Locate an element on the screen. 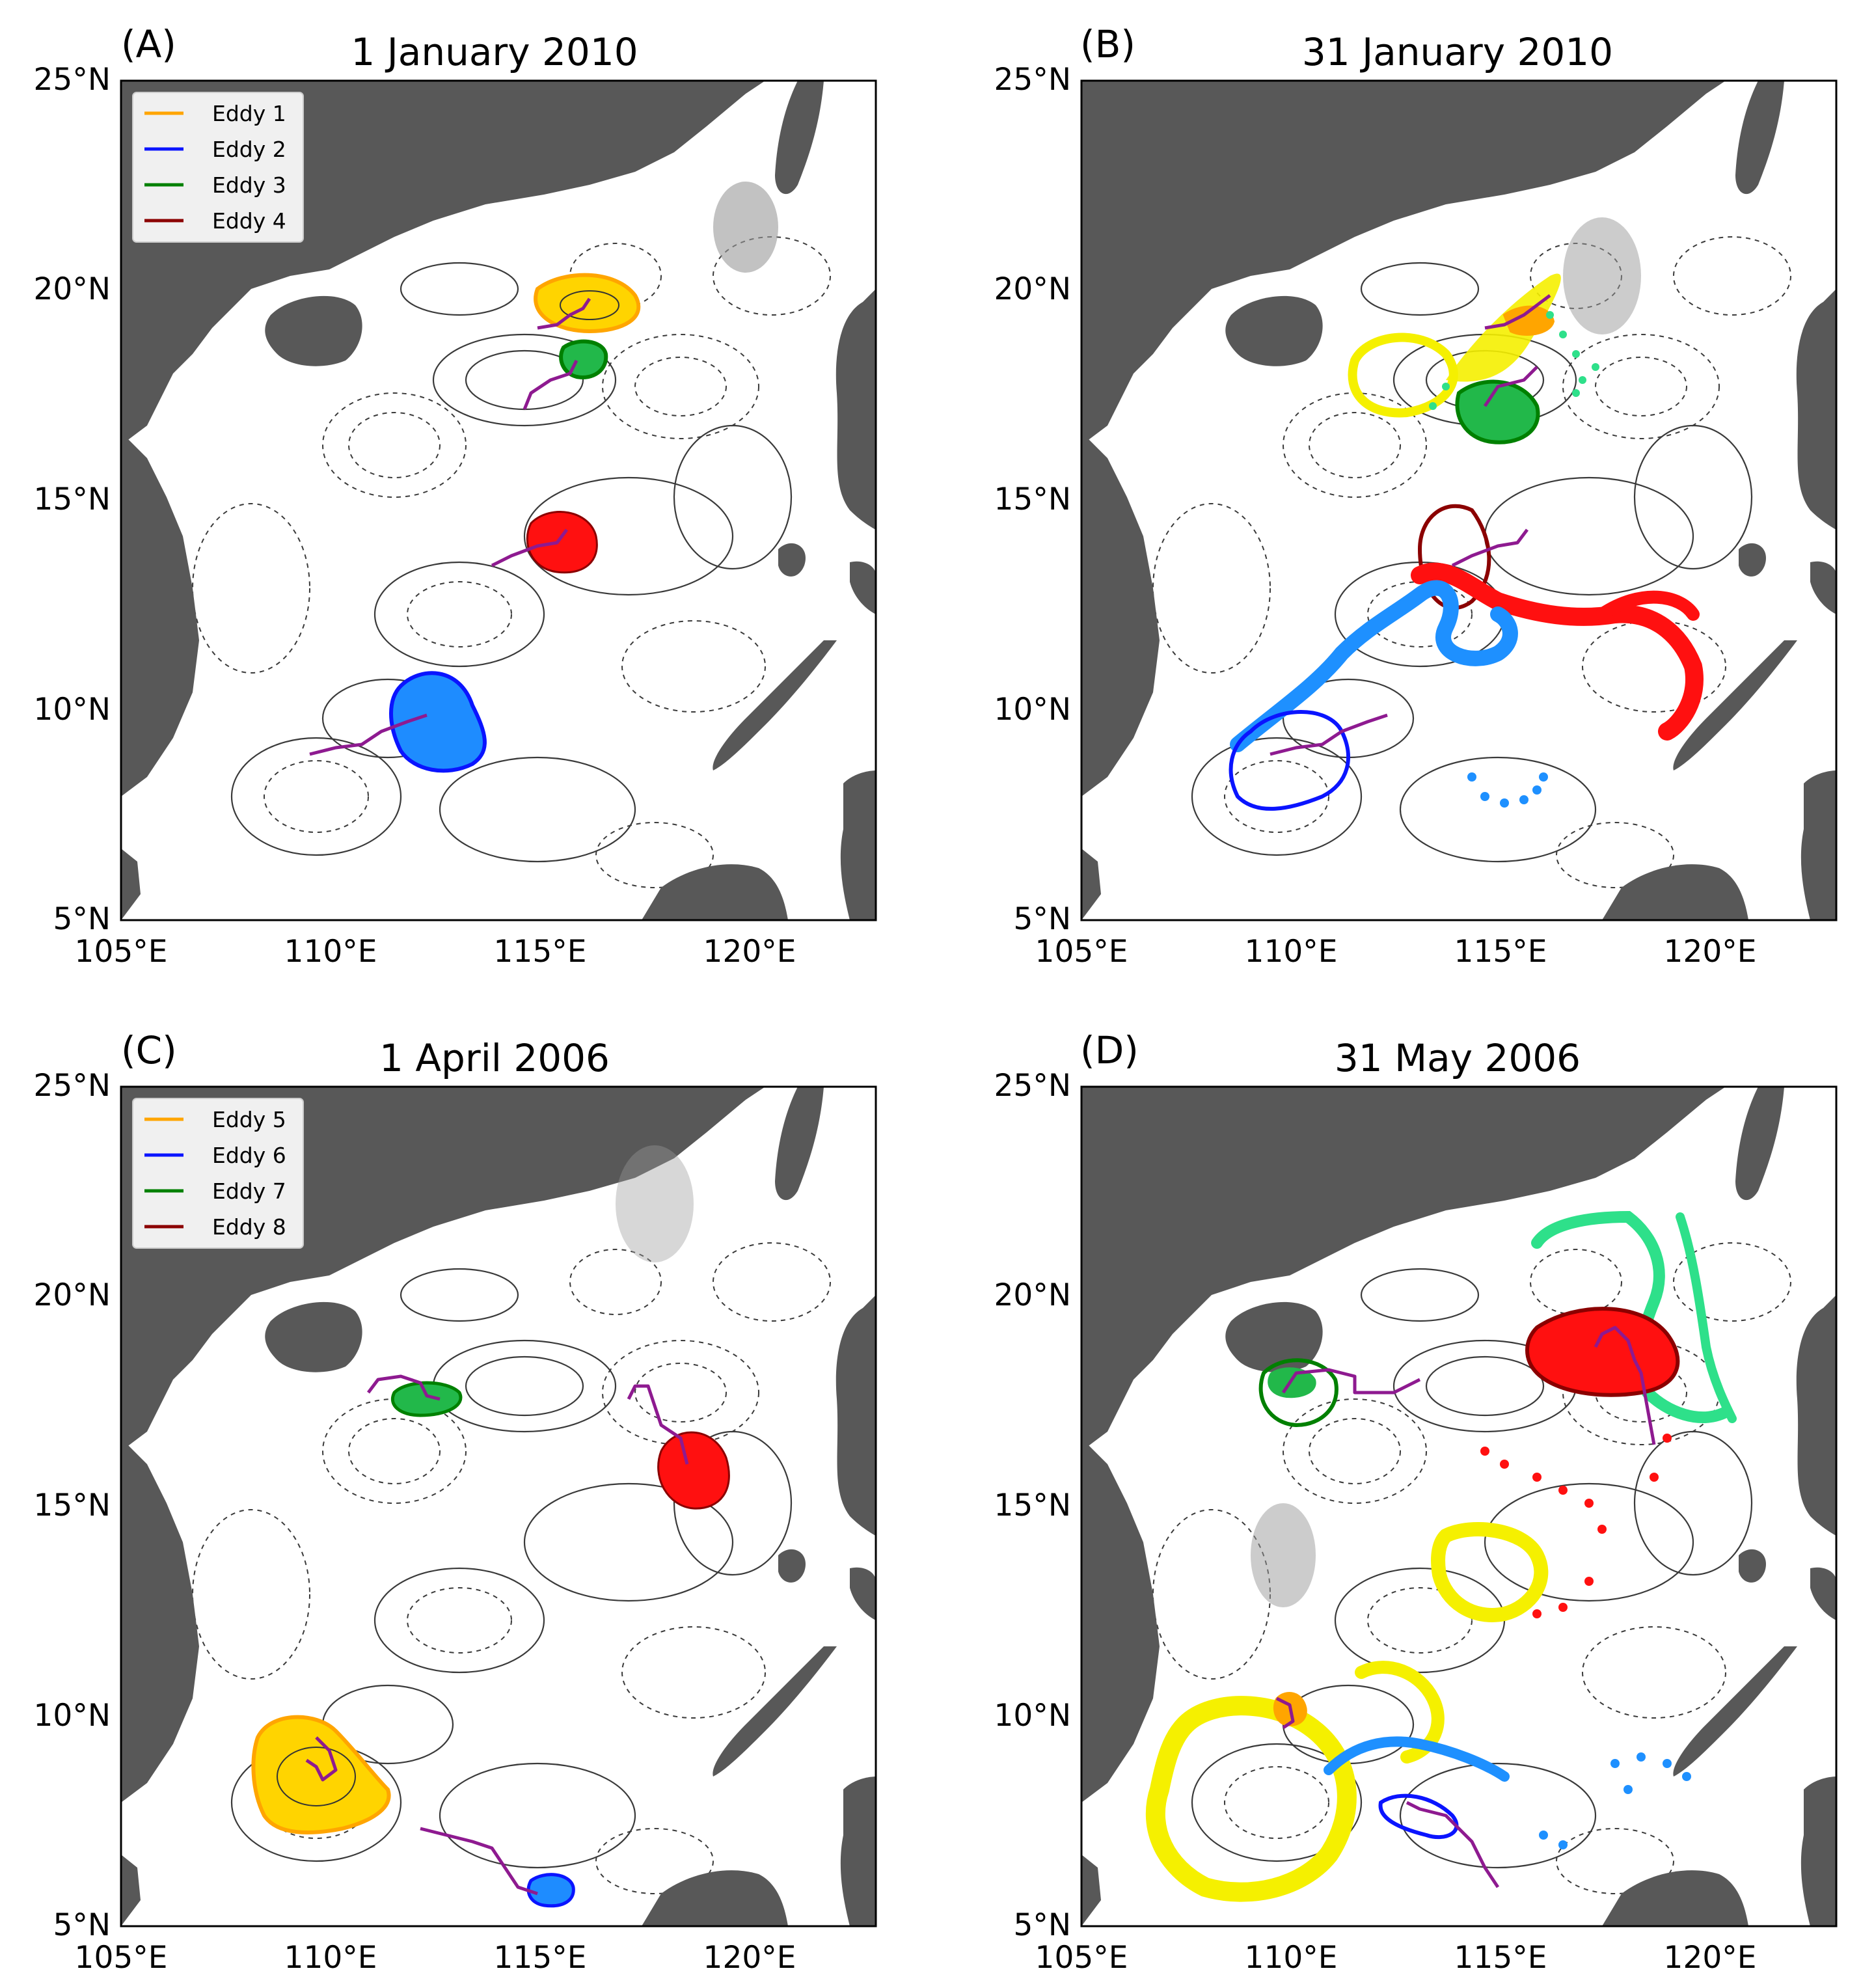 The width and height of the screenshot is (1861, 1988). legend-label: Eddy 1 is located at coordinates (249, 113).